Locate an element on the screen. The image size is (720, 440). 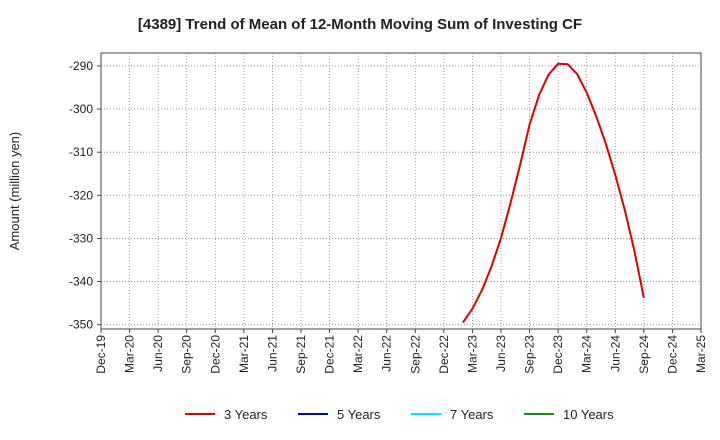
y-axis: -290 -300 -310 -320 -330 -340 -350 is located at coordinates (85, 195).